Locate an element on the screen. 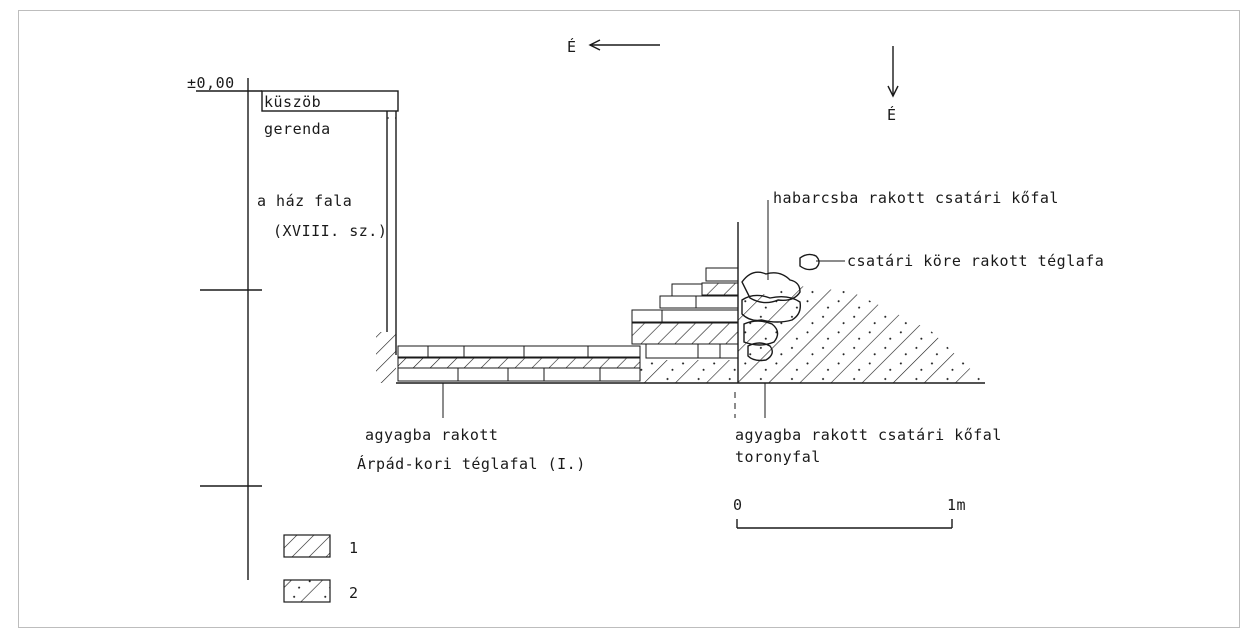 This screenshot has height=635, width=1259. label-haz-fala: a ház fala is located at coordinates (304, 201).